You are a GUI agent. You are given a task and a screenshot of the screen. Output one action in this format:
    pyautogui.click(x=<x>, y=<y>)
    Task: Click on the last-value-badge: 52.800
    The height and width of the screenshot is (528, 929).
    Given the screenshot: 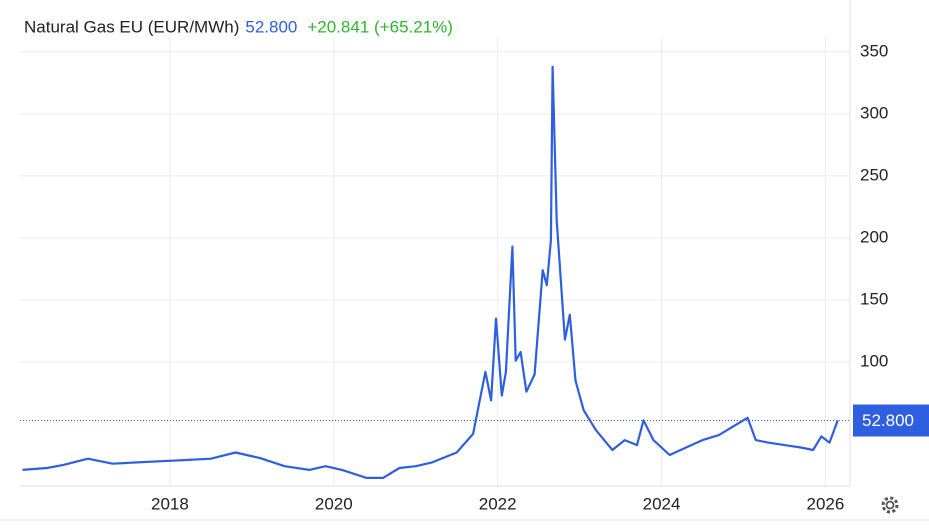 What is the action you would take?
    pyautogui.click(x=891, y=420)
    